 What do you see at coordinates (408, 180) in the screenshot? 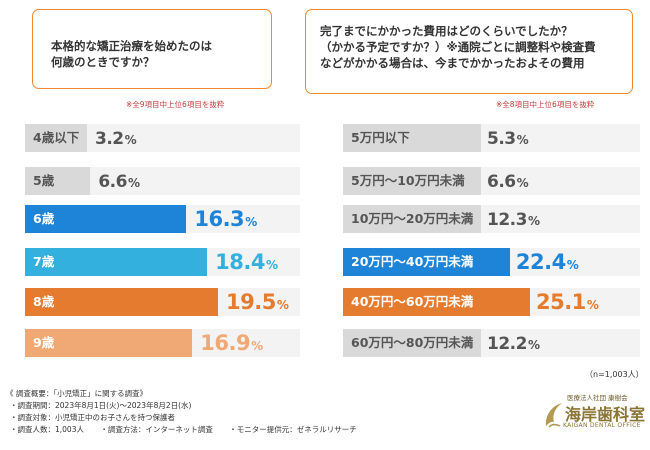
I see `cost-bar-label: 5万円～10万円未満` at bounding box center [408, 180].